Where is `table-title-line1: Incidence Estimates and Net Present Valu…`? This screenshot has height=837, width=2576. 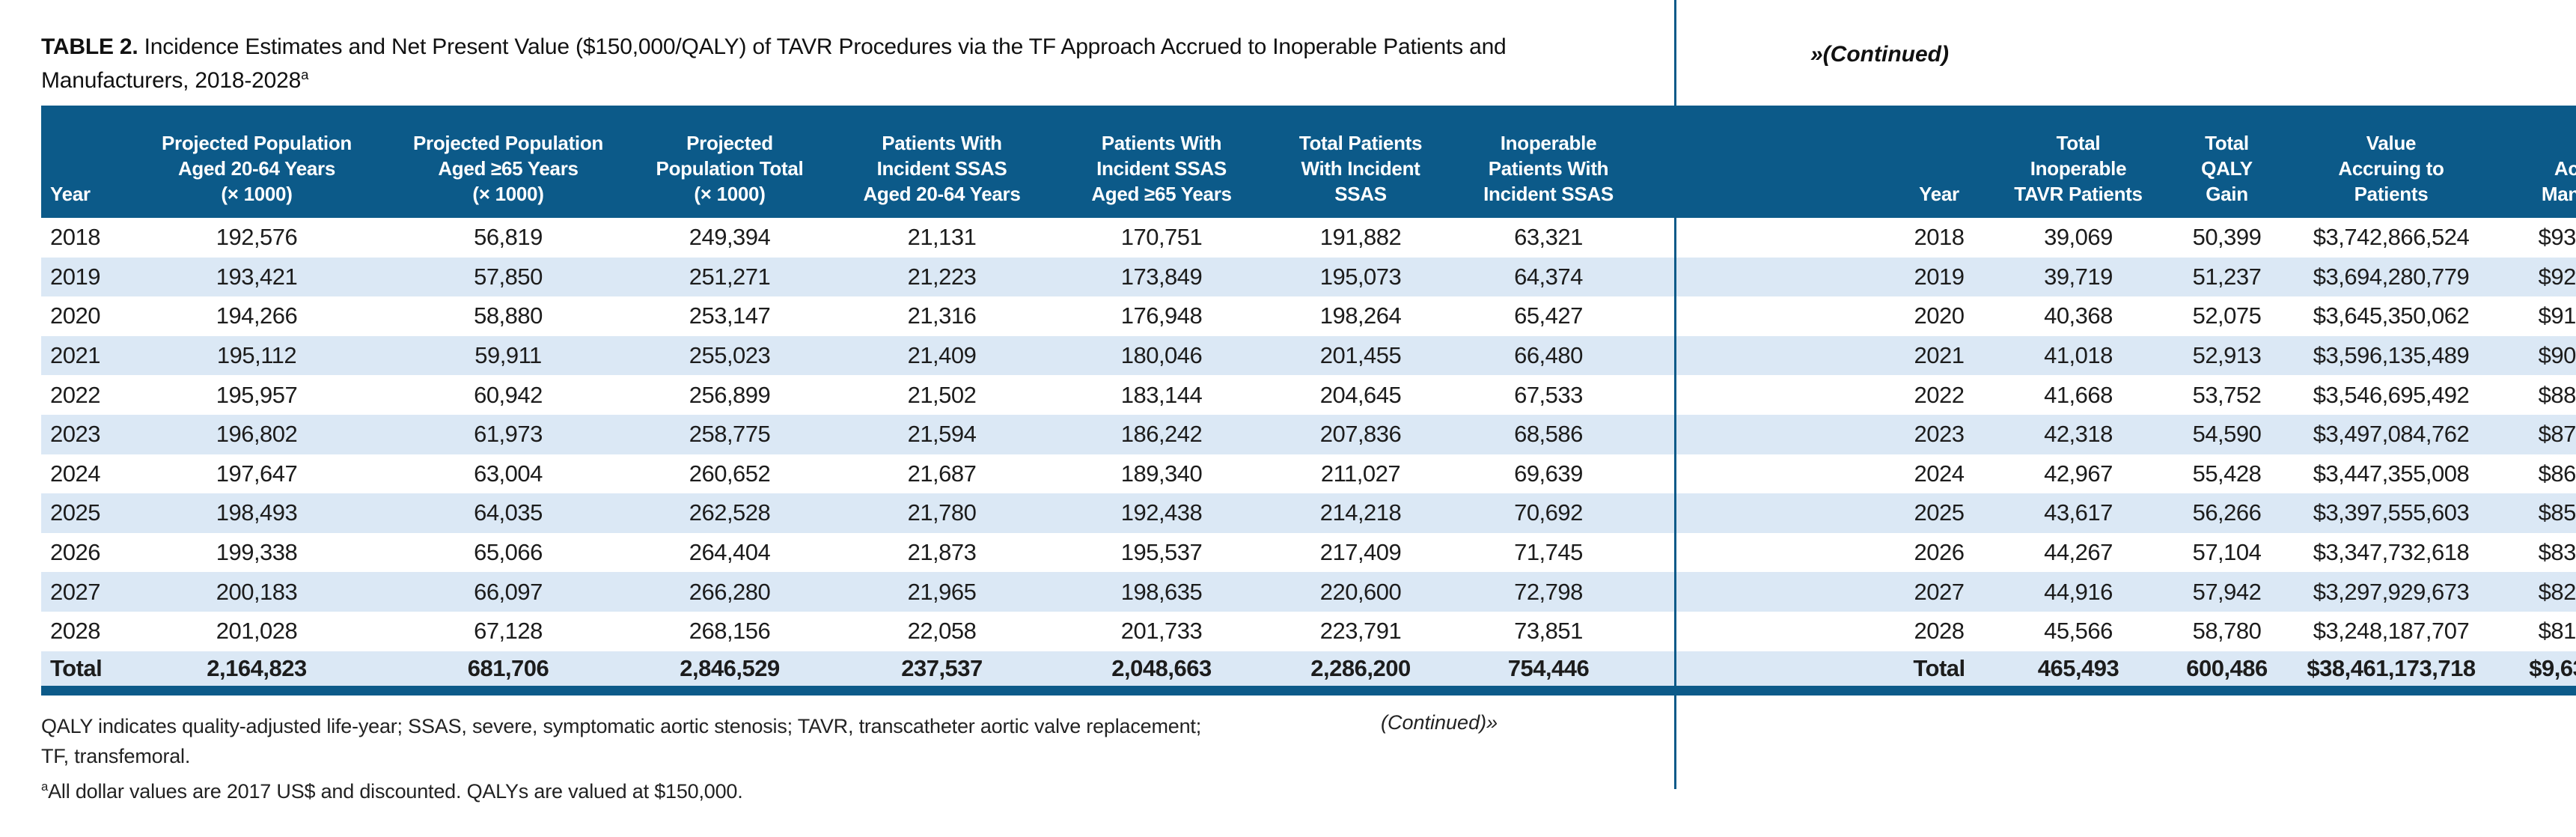
table-title-line1: Incidence Estimates and Net Present Valu… is located at coordinates (822, 46).